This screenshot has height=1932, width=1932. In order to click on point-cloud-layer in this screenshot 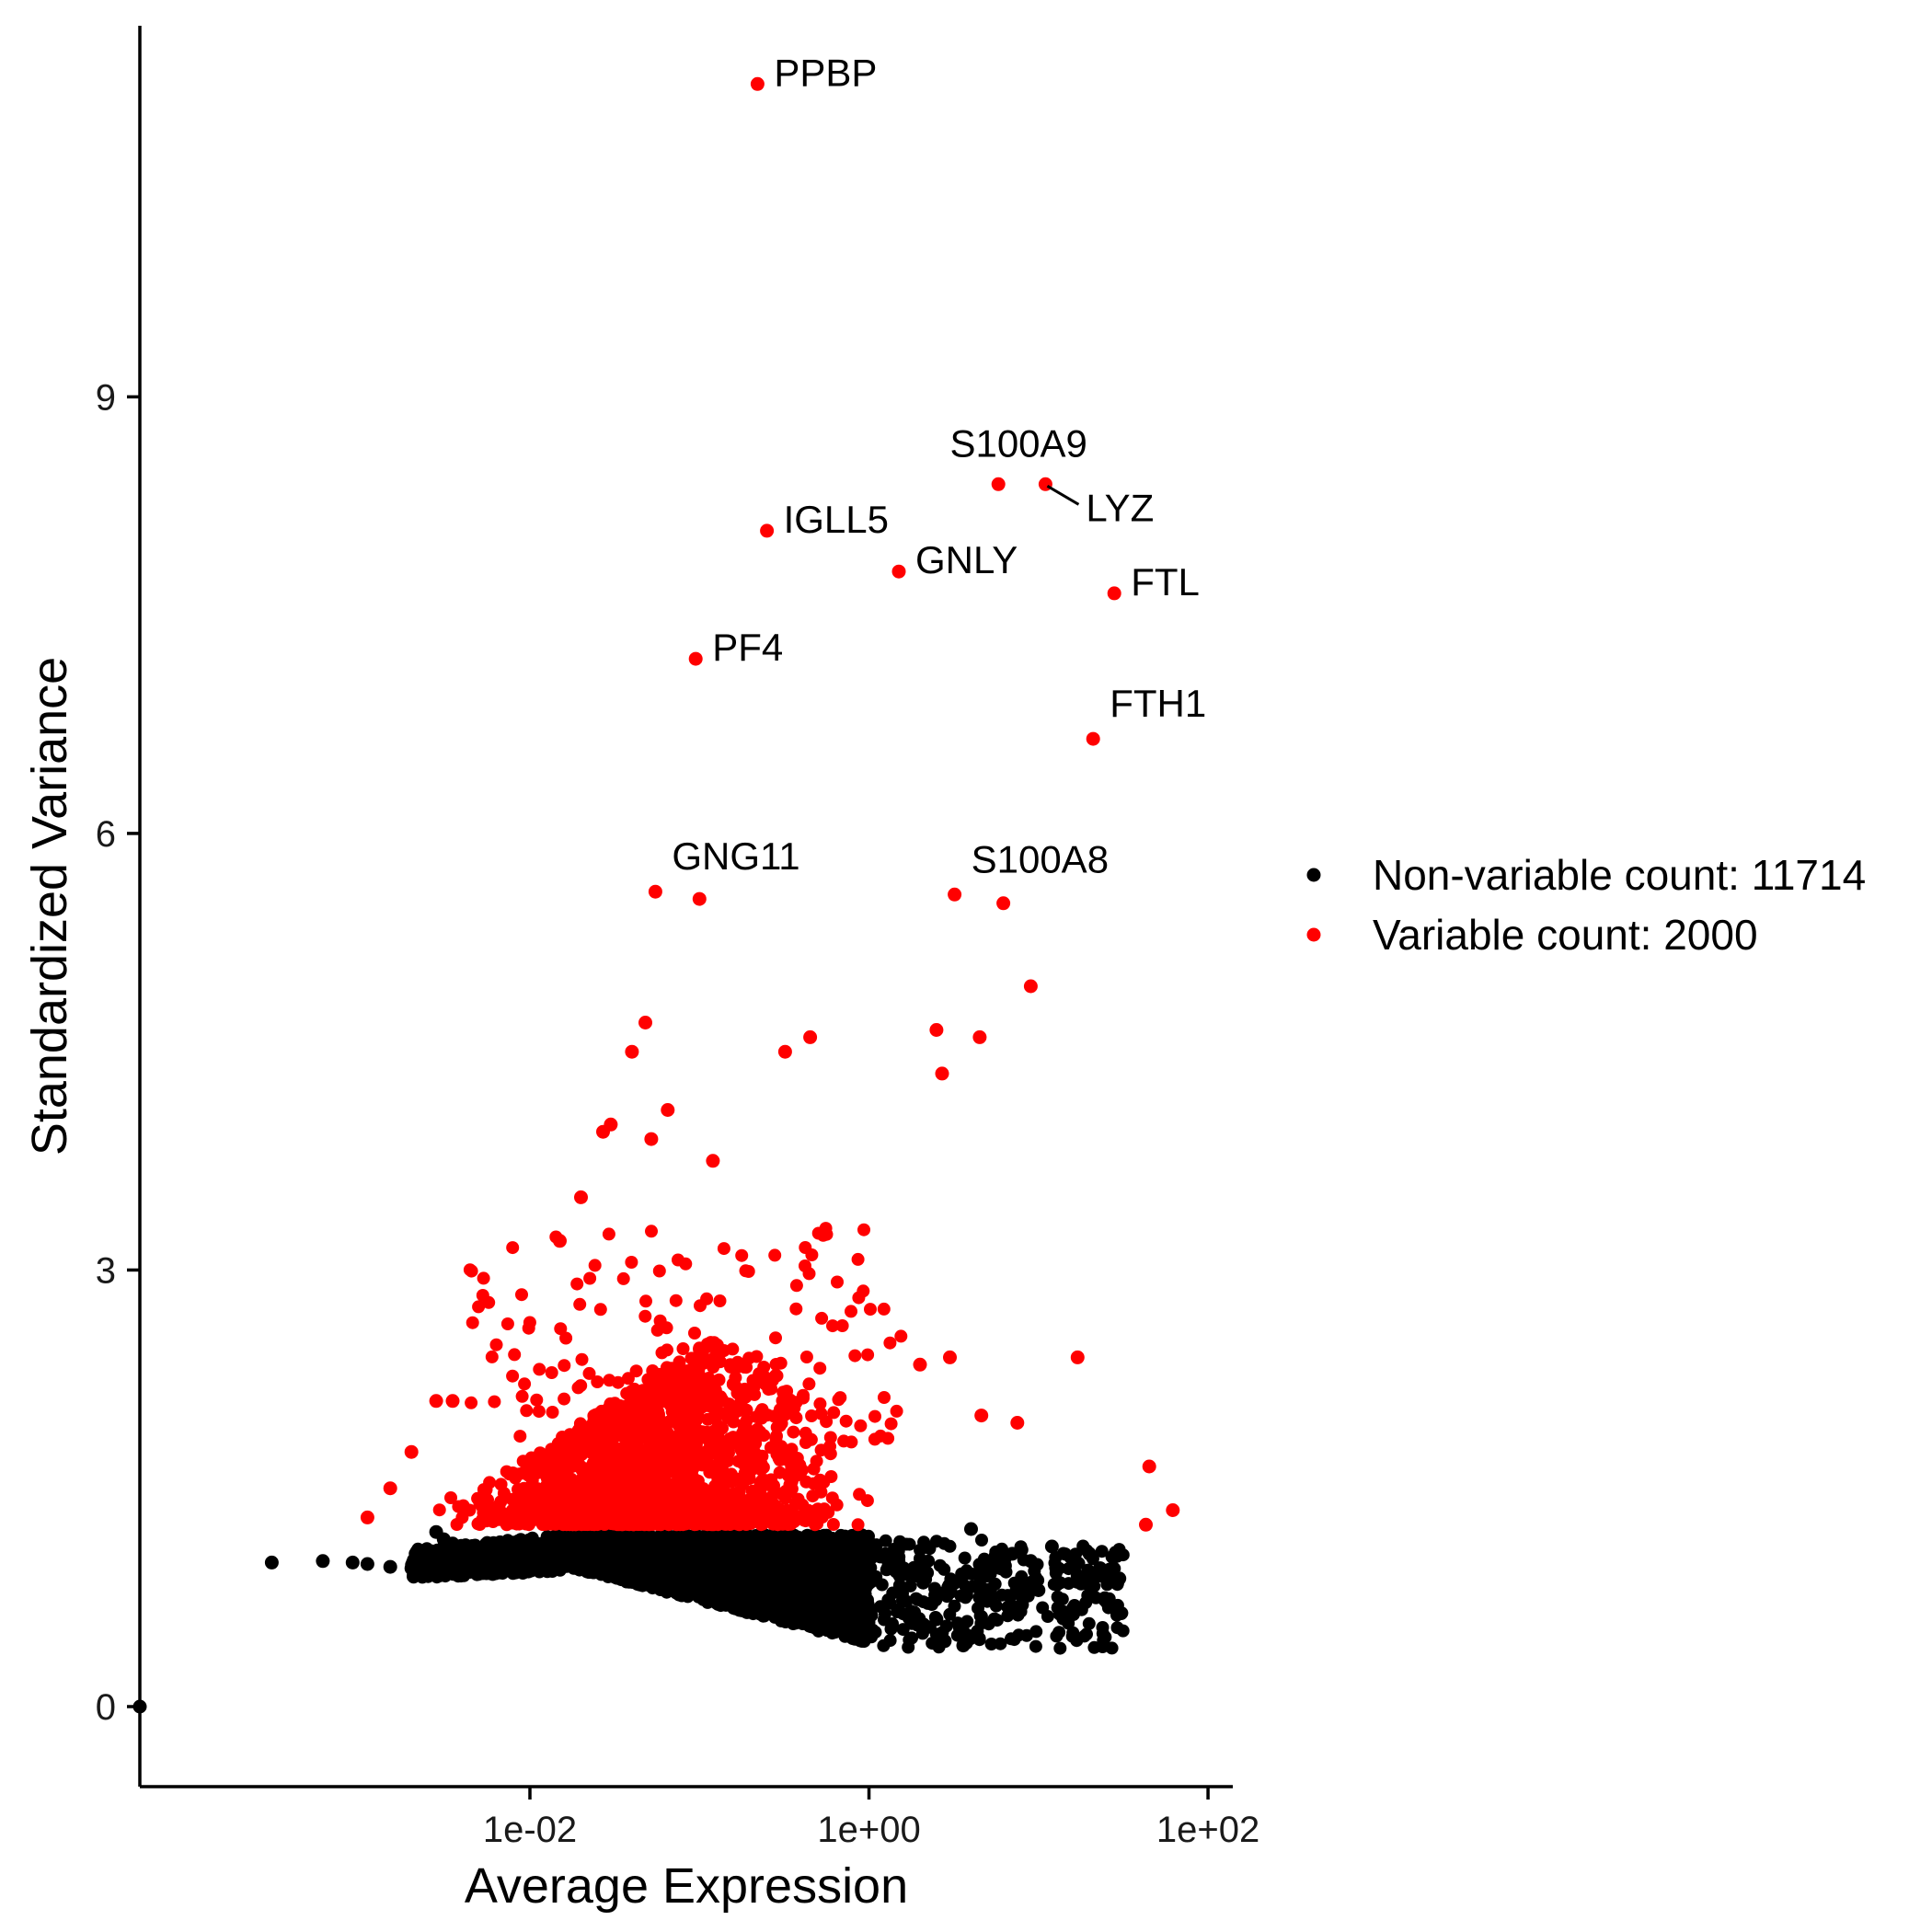, I will do `click(767, 1438)`.